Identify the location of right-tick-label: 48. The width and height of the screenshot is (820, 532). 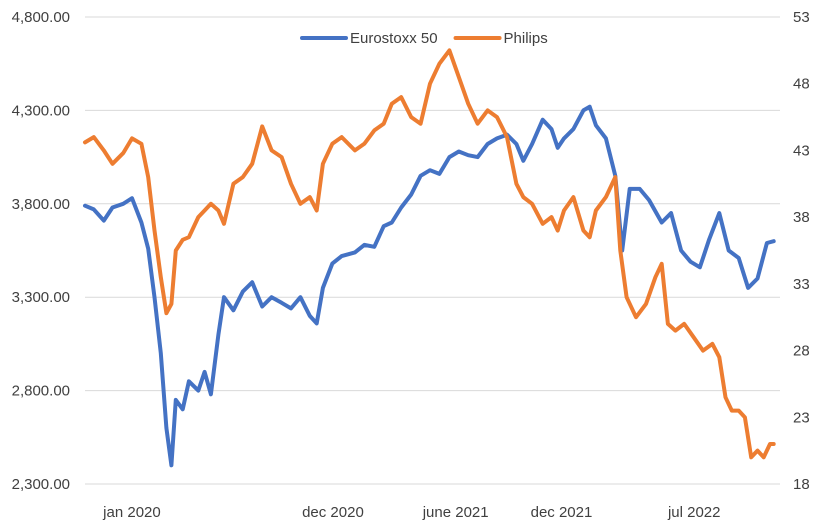
(801, 84).